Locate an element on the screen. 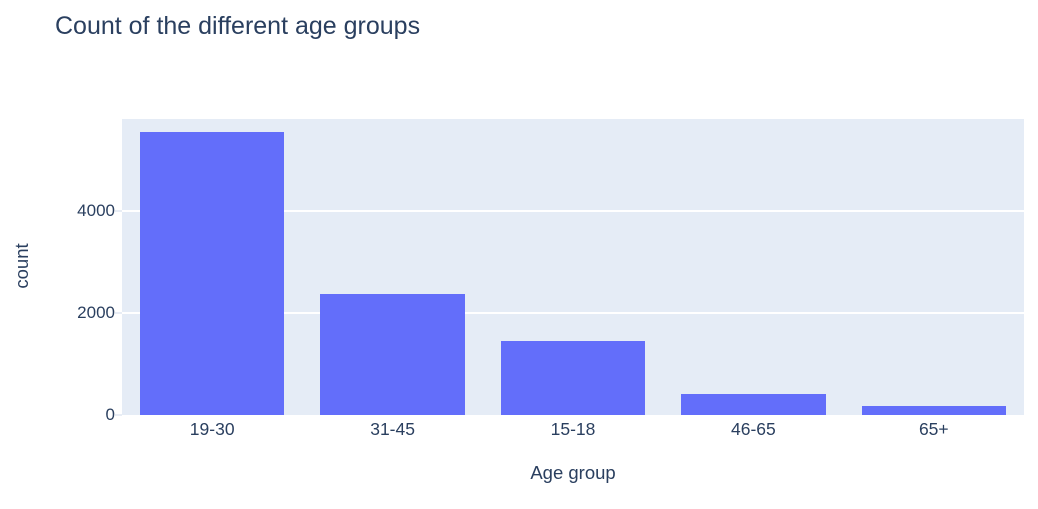 Image resolution: width=1038 pixels, height=509 pixels. y-tick-label: 4000 is located at coordinates (96, 210).